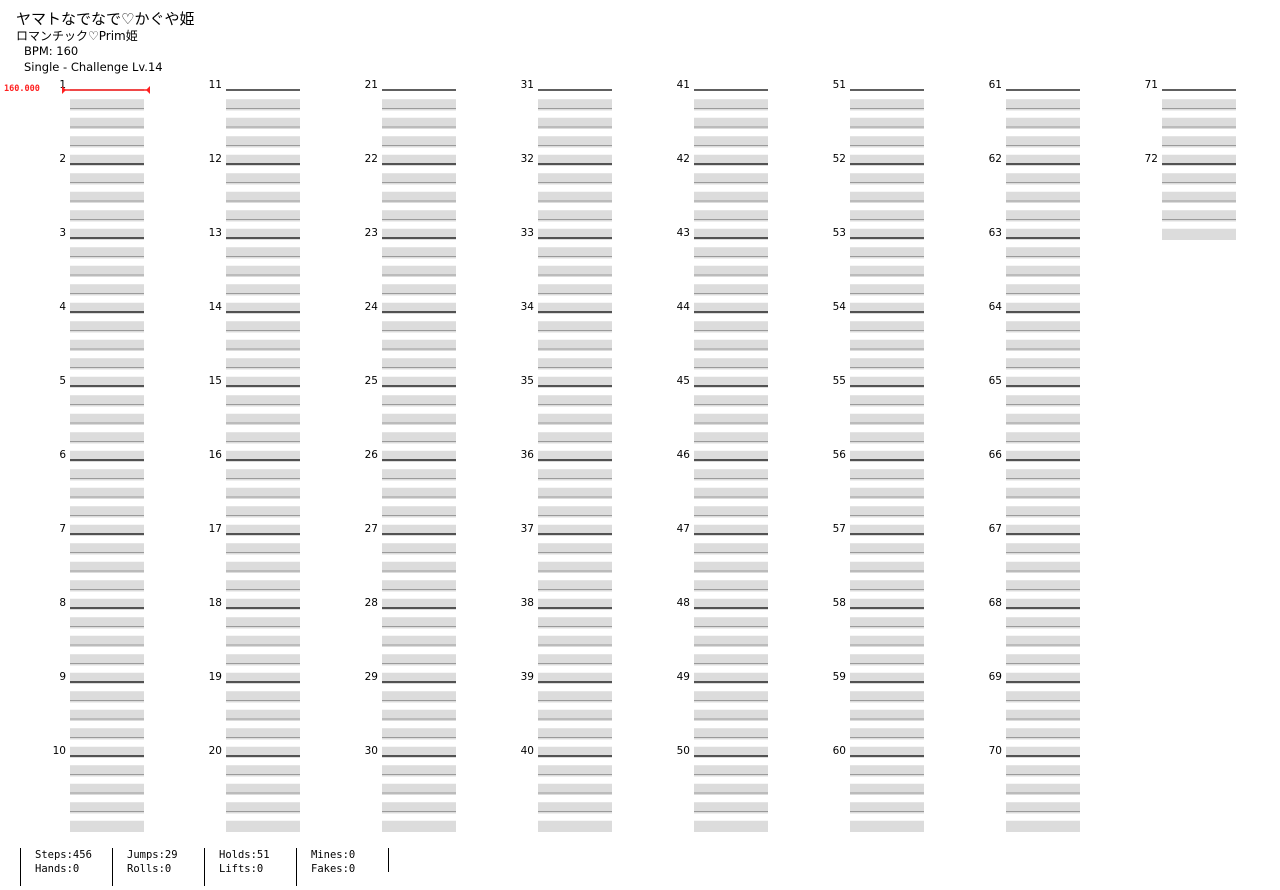 The width and height of the screenshot is (1280, 890). Describe the element at coordinates (528, 307) in the screenshot. I see `measure-number: 34` at that location.